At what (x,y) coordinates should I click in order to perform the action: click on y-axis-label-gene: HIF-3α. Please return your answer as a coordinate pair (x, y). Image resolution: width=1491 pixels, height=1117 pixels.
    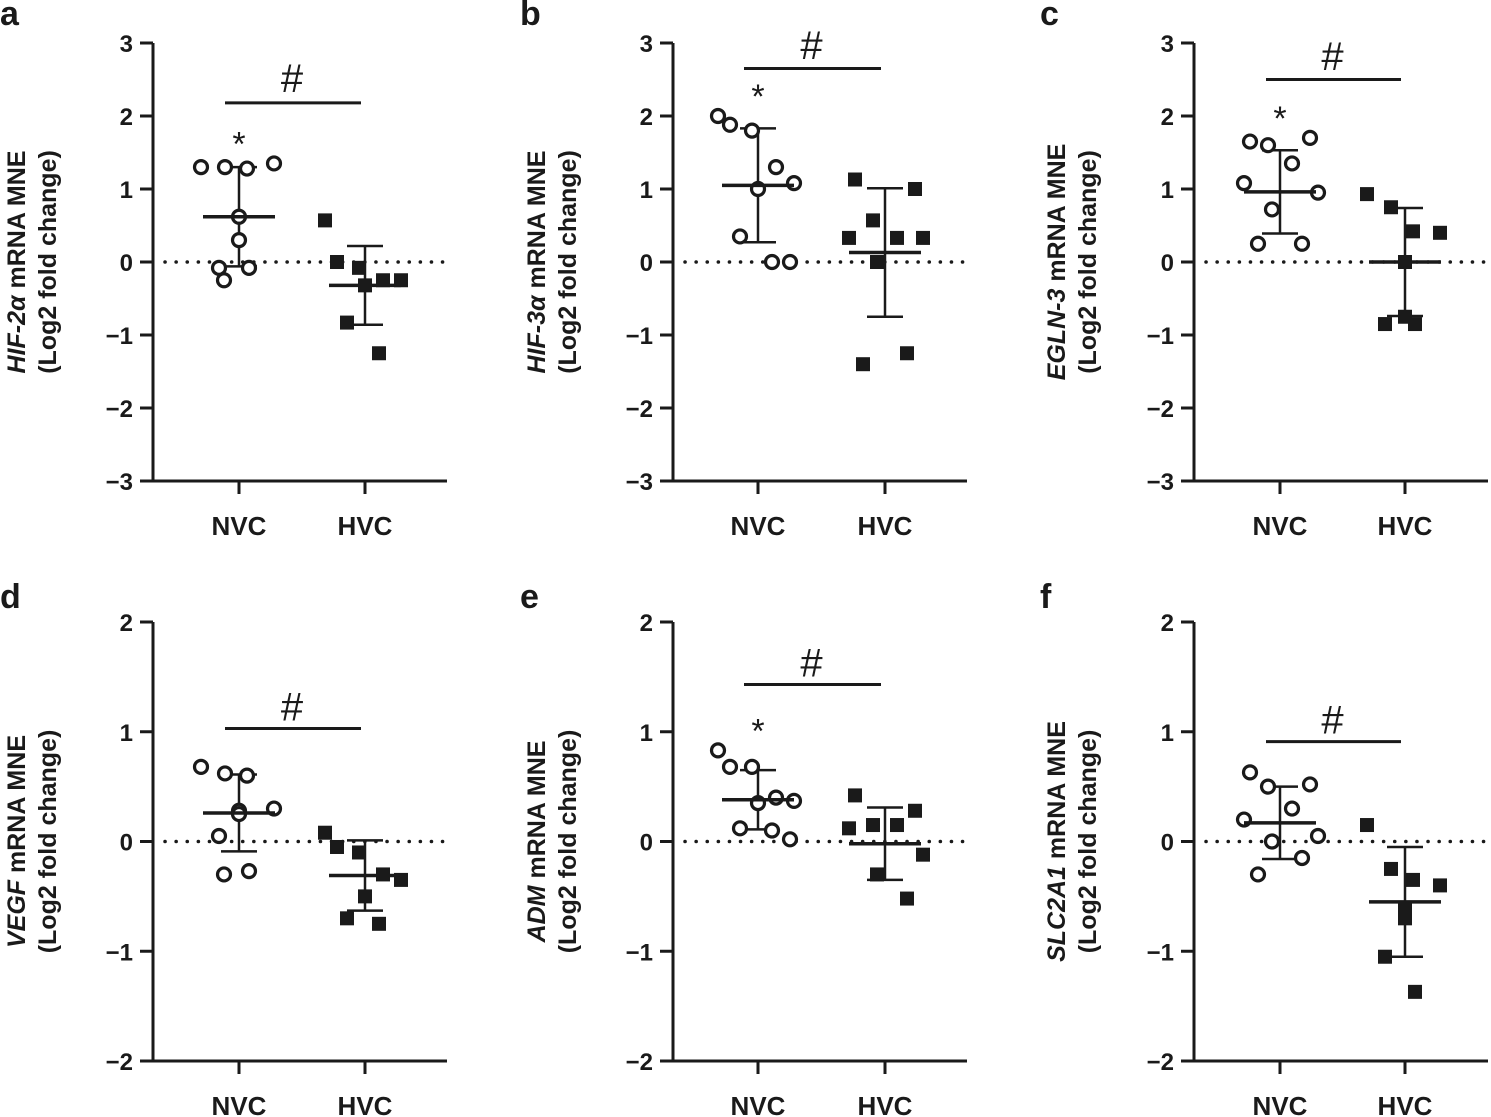
    Looking at the image, I should click on (537, 334).